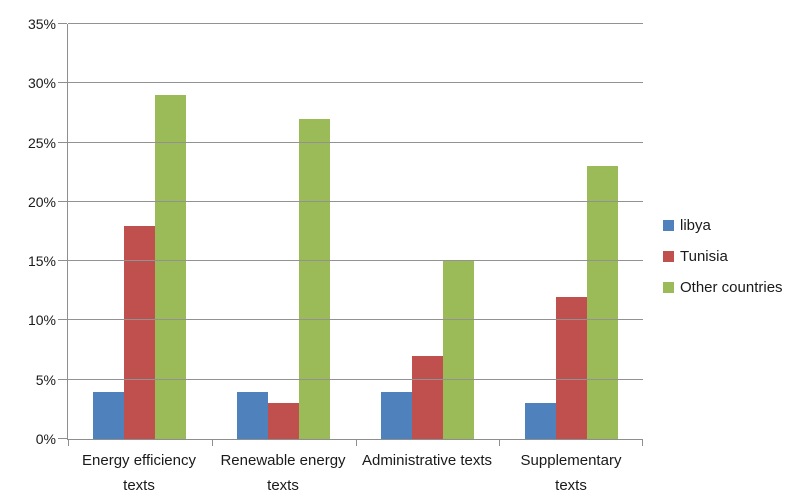 Image resolution: width=811 pixels, height=502 pixels. Describe the element at coordinates (45, 439) in the screenshot. I see `y-axis-tick-label: 0%` at that location.